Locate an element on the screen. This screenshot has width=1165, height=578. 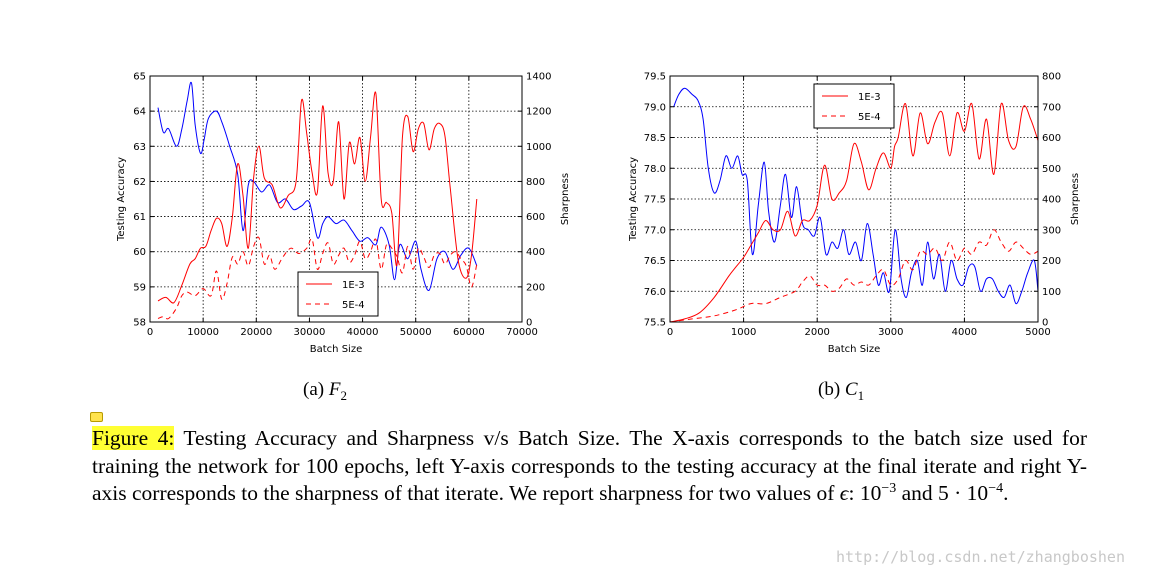
annotation-note-icon is located at coordinates (96, 417).